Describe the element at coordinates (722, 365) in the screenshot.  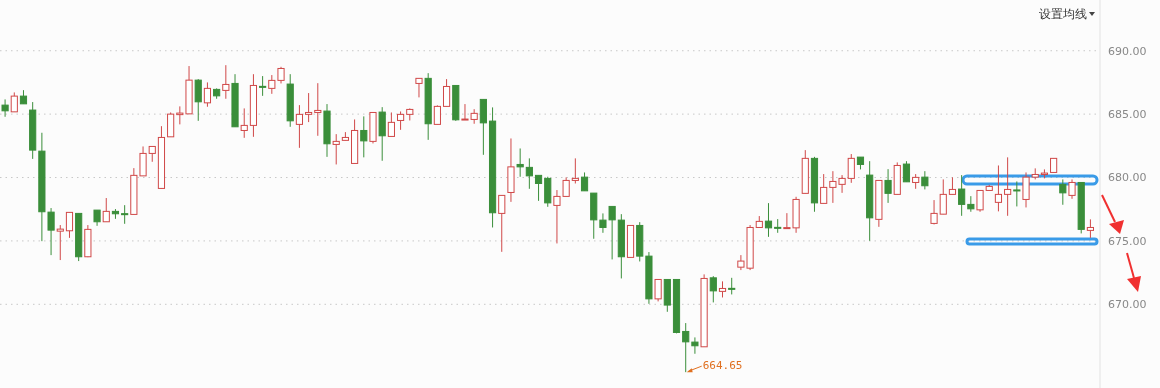
I see `annotation: 664.65` at that location.